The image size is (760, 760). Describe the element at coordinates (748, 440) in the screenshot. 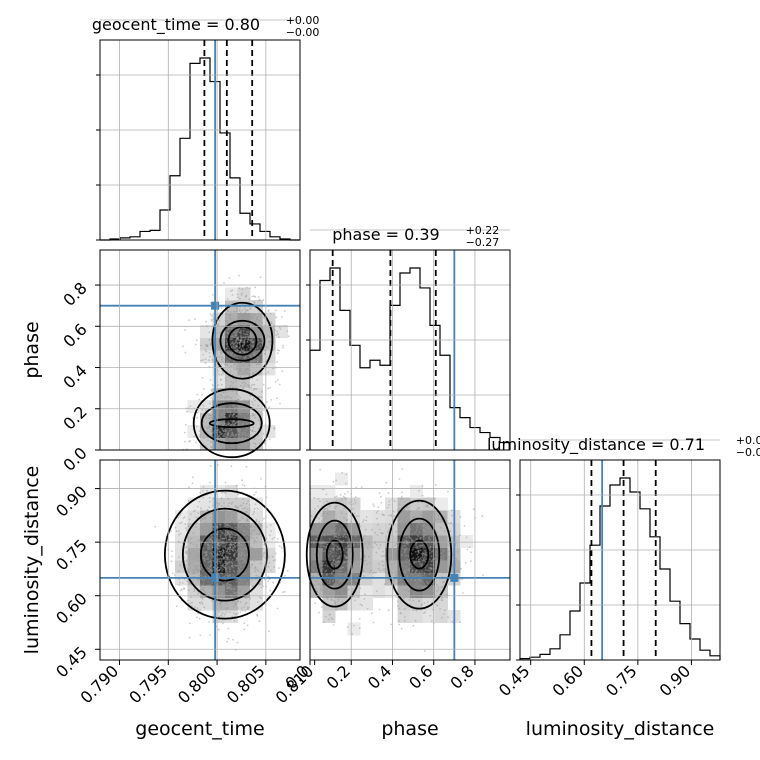

I see `title-sup: +0.09` at that location.